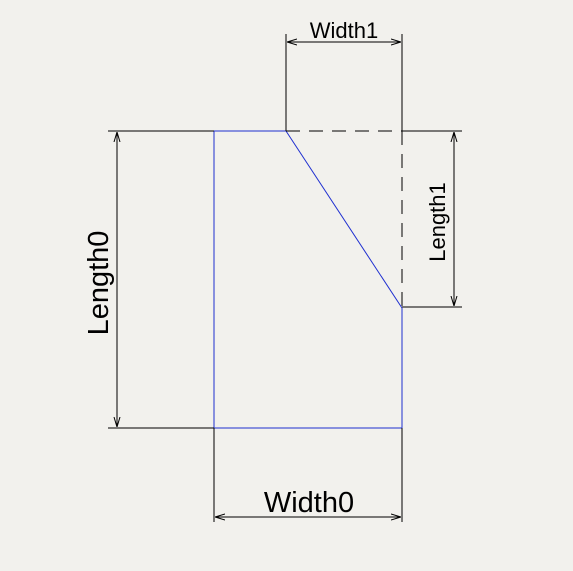 Image resolution: width=573 pixels, height=571 pixels. I want to click on width0-label: Width0, so click(309, 503).